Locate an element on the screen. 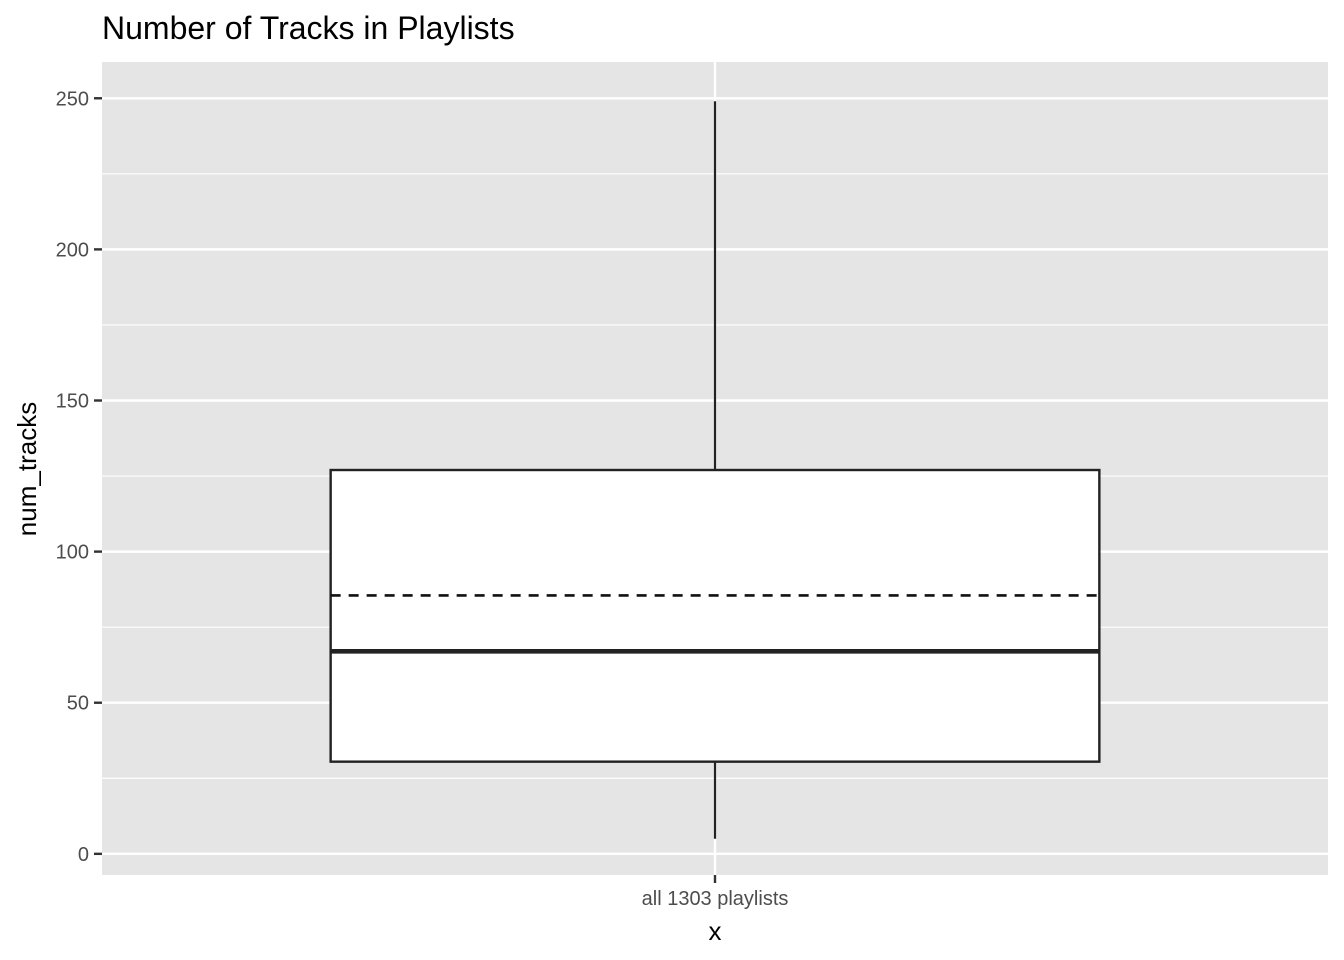 Image resolution: width=1344 pixels, height=960 pixels. y-tick-label: 250 is located at coordinates (72, 99).